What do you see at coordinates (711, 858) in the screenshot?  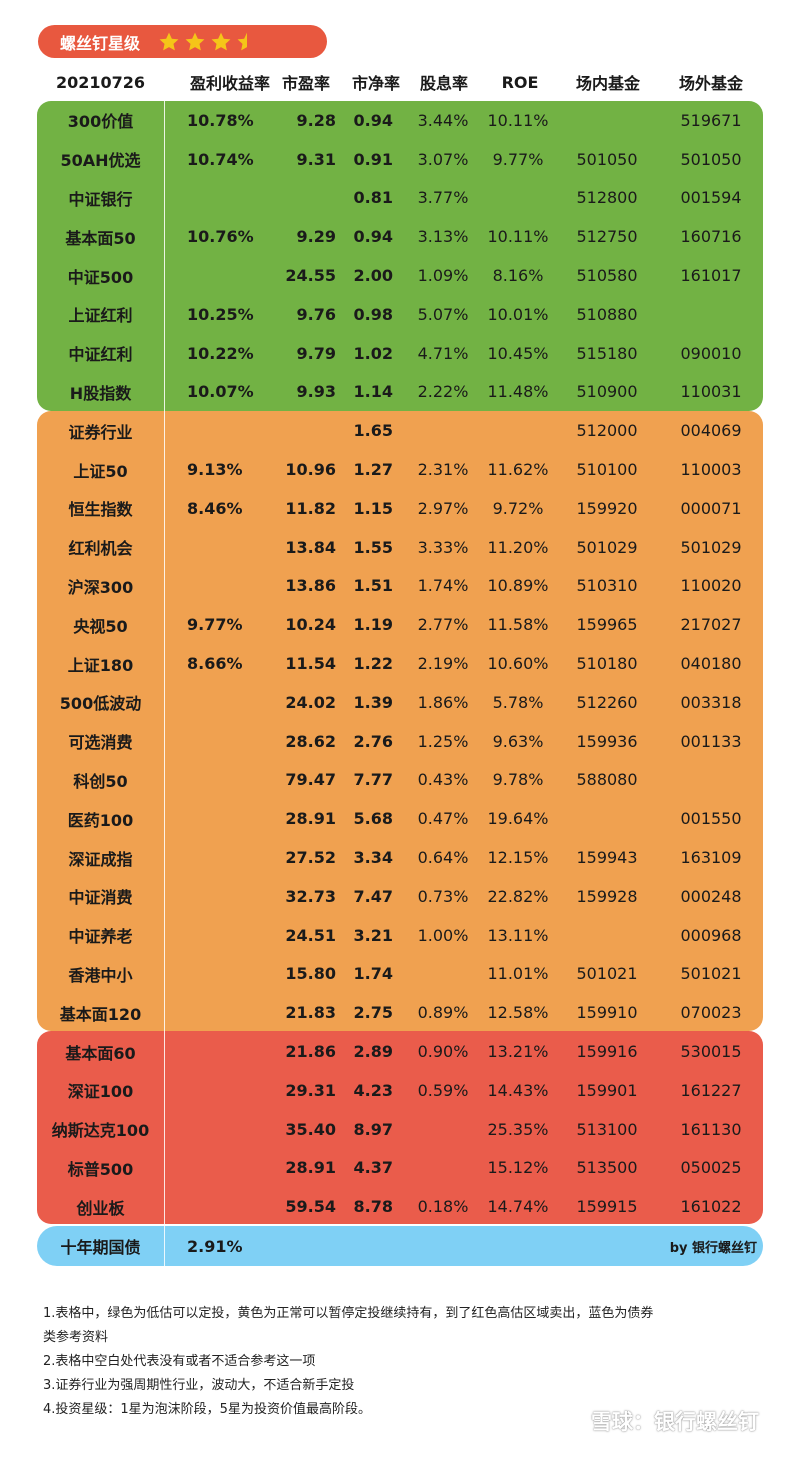 I see `otc-fund-cell: 163109` at bounding box center [711, 858].